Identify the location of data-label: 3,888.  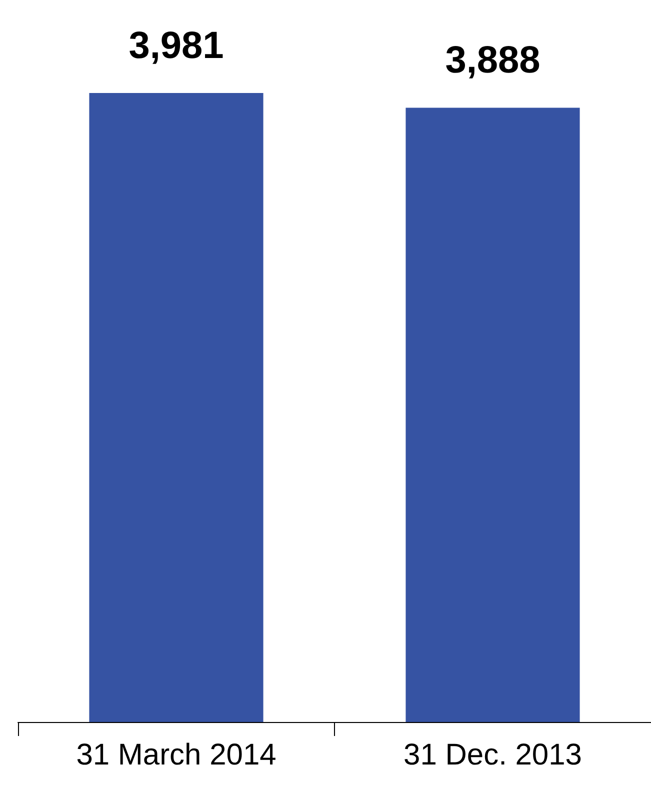
(492, 61).